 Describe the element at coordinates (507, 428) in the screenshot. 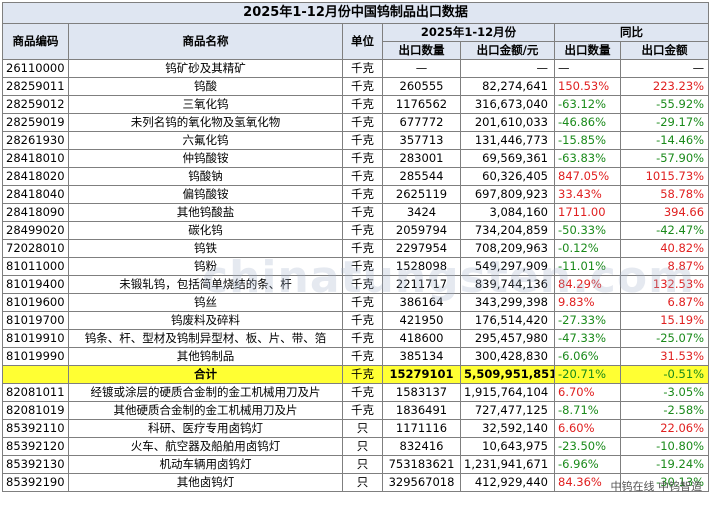

I see `cell-amount: 32,592,140` at that location.